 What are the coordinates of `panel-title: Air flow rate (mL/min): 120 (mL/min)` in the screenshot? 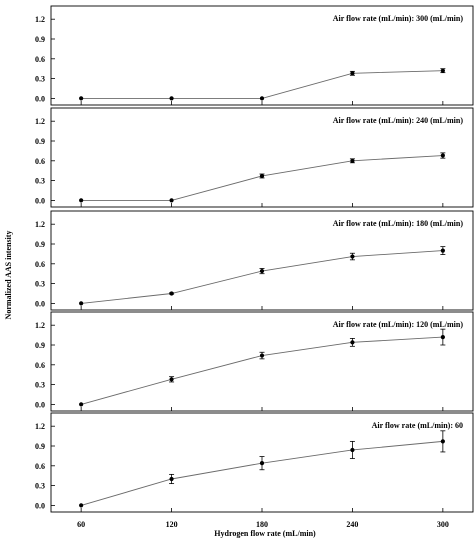 It's located at (398, 324).